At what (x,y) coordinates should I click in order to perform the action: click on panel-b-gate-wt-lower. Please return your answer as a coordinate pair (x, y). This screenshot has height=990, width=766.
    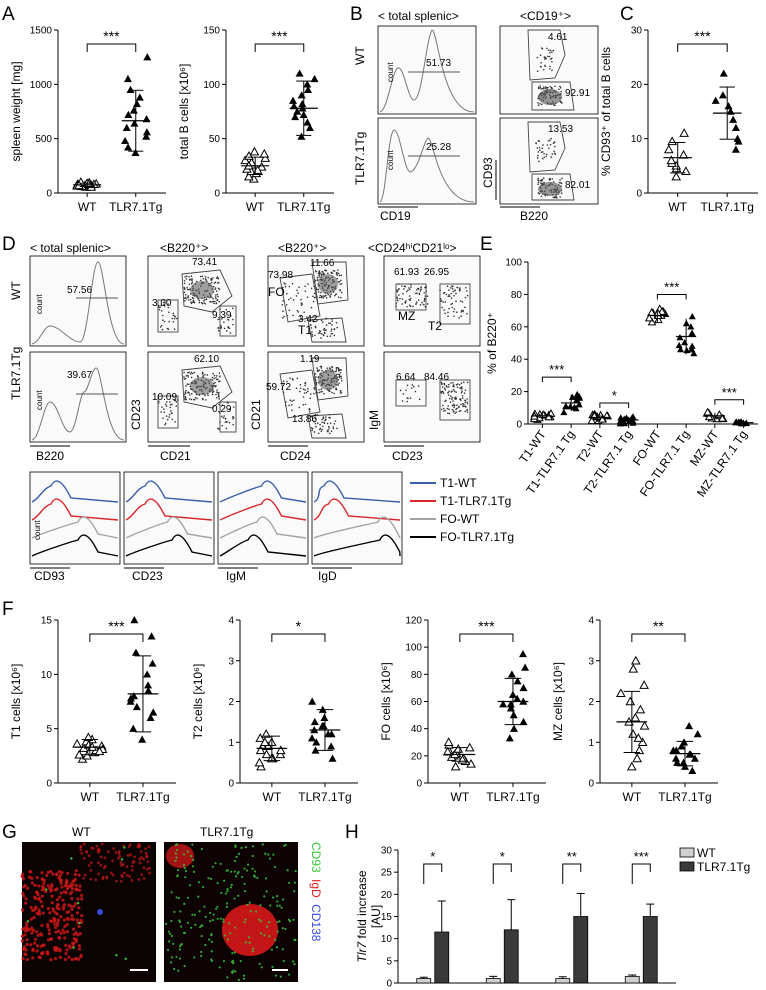
    Looking at the image, I should click on (553, 96).